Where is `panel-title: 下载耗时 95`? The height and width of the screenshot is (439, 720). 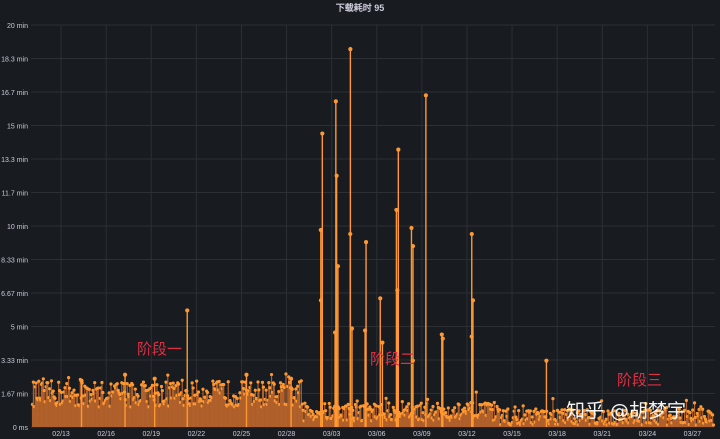 panel-title: 下载耗时 95 is located at coordinates (360, 8).